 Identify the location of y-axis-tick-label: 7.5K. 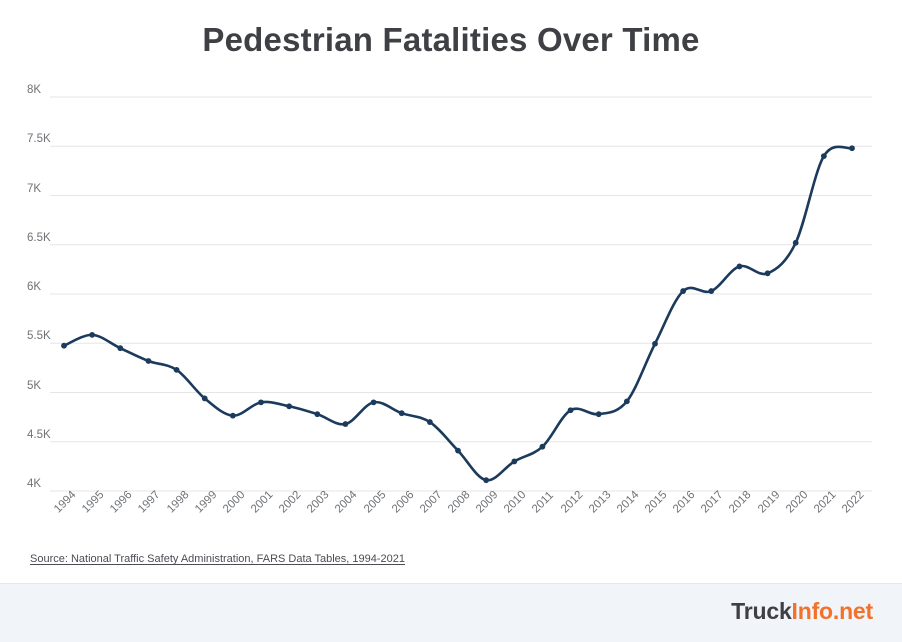
(39, 139).